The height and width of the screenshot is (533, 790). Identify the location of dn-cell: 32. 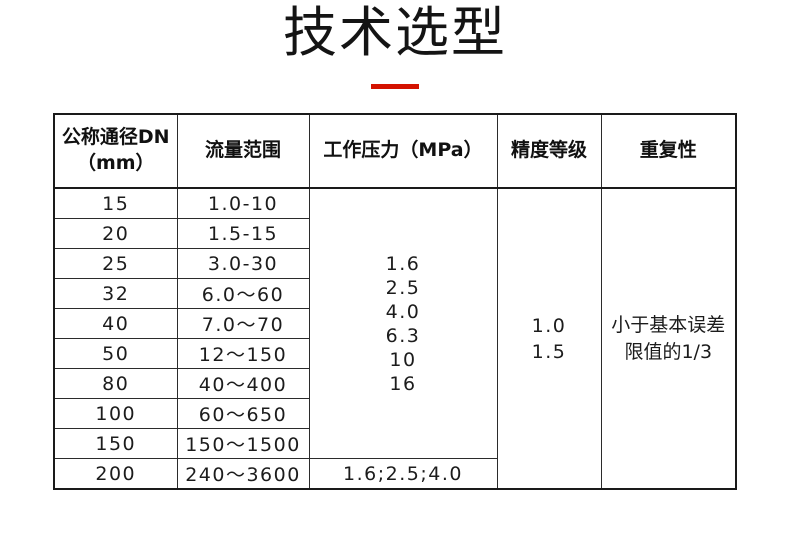
(115, 293).